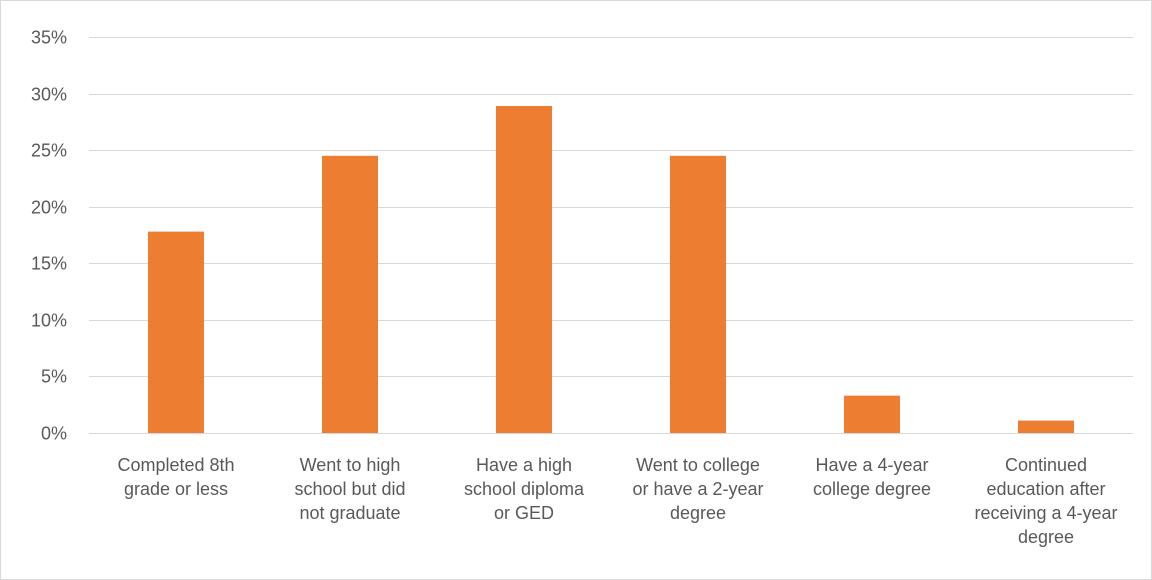 The height and width of the screenshot is (580, 1152). I want to click on y-tick-label: 15%, so click(49, 264).